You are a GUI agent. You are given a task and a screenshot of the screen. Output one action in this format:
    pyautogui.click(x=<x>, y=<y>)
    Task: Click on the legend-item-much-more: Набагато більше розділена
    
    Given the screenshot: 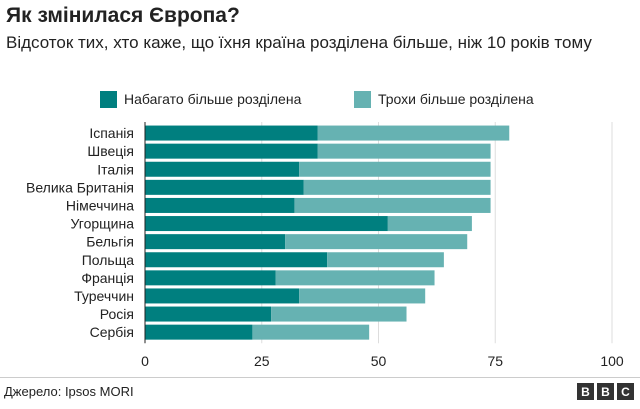 What is the action you would take?
    pyautogui.click(x=200, y=99)
    